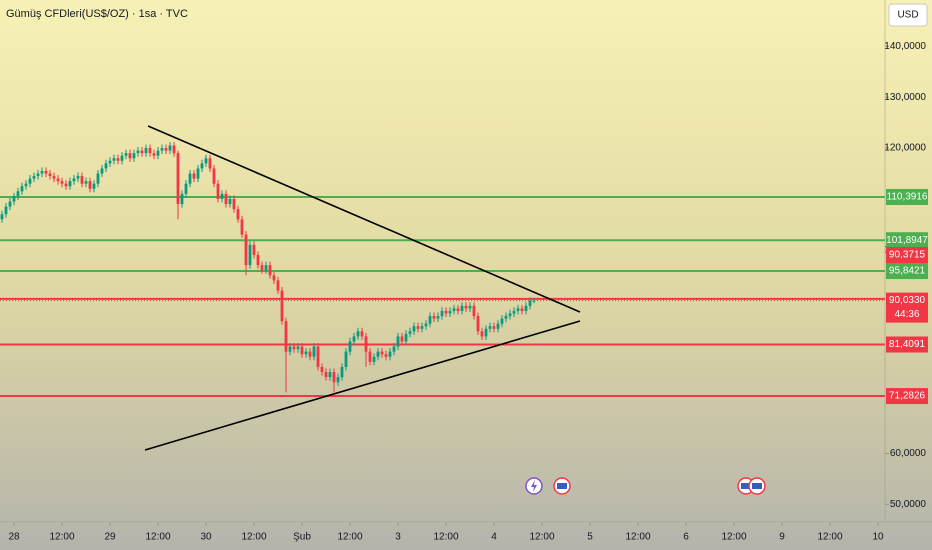 Image resolution: width=932 pixels, height=550 pixels. I want to click on x-tick-label: 30, so click(206, 537).